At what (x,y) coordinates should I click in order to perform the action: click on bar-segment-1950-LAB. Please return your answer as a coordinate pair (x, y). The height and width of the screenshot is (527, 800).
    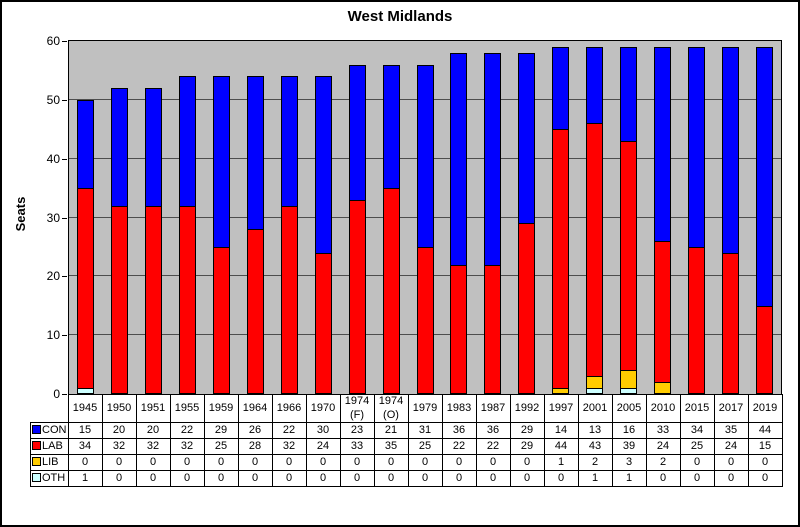
    Looking at the image, I should click on (120, 299).